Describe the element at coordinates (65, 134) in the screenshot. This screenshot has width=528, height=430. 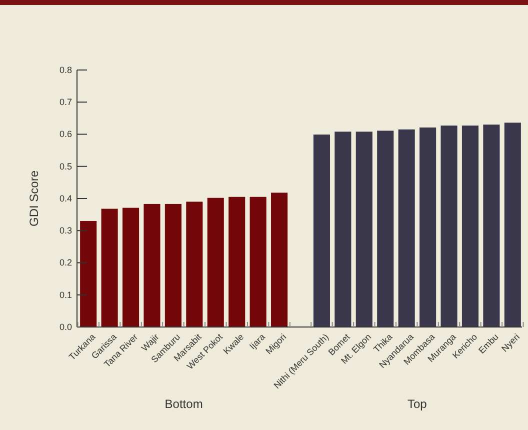
I see `y-tick-label: 0.6` at that location.